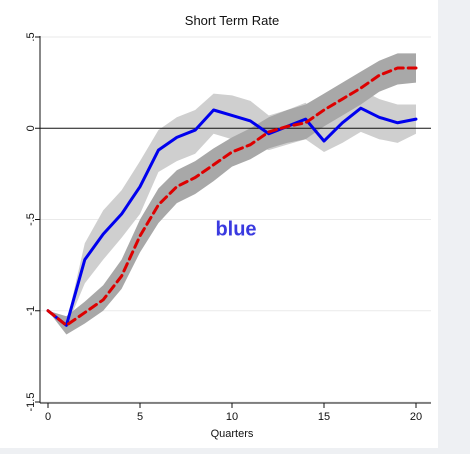 The height and width of the screenshot is (454, 470). Describe the element at coordinates (31, 402) in the screenshot. I see `y-tick-label: -1.5` at that location.